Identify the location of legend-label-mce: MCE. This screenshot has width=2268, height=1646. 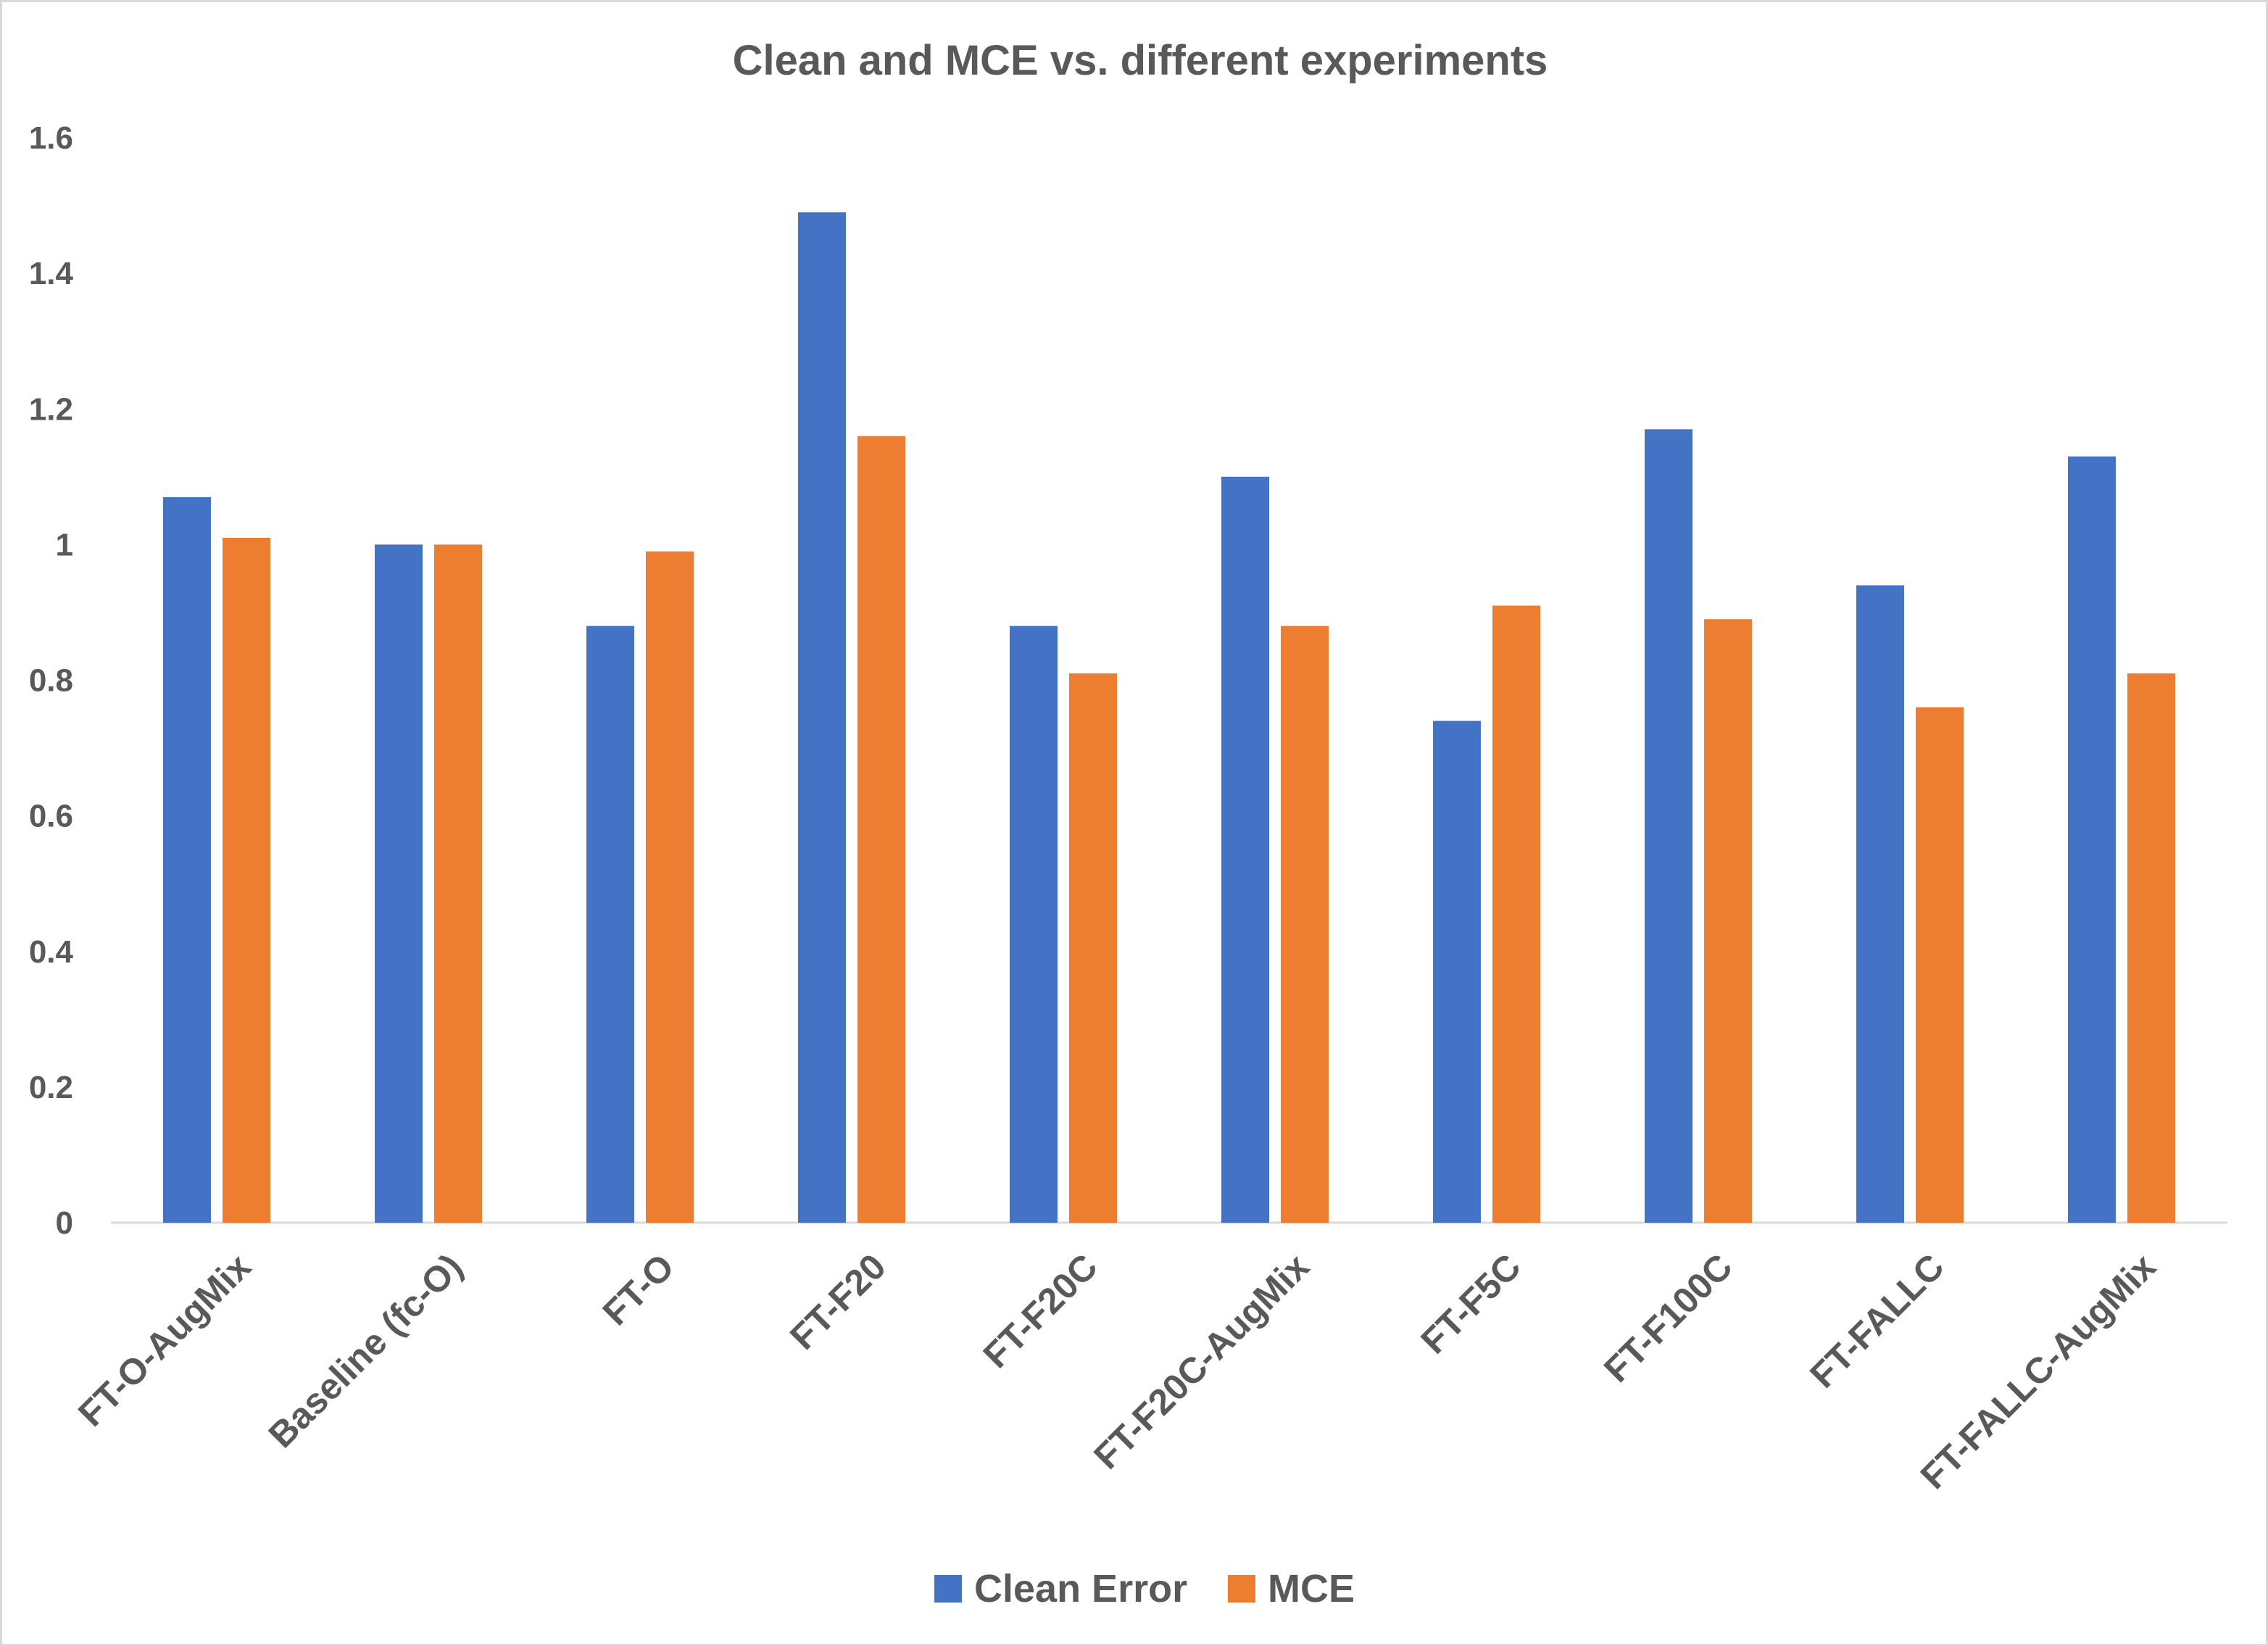
(1311, 1589).